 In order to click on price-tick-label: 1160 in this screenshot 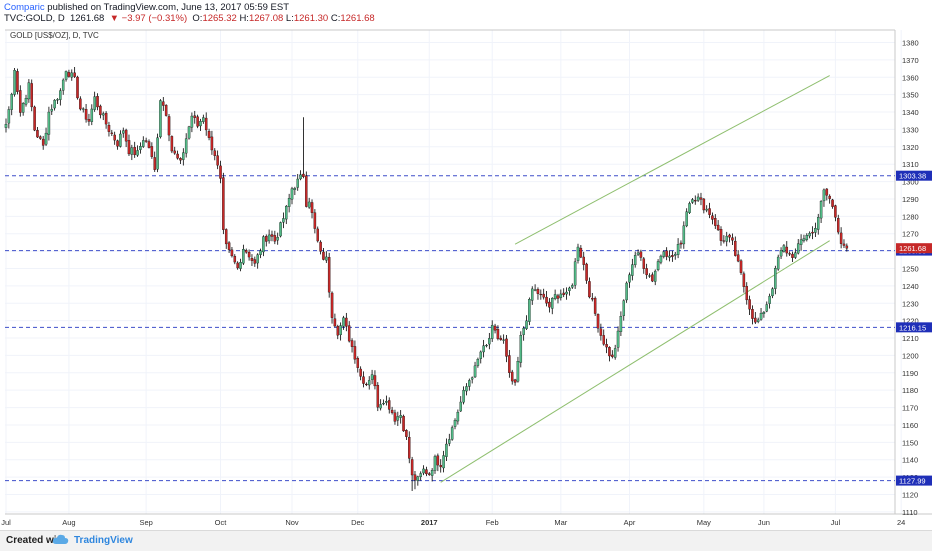, I will do `click(910, 425)`.